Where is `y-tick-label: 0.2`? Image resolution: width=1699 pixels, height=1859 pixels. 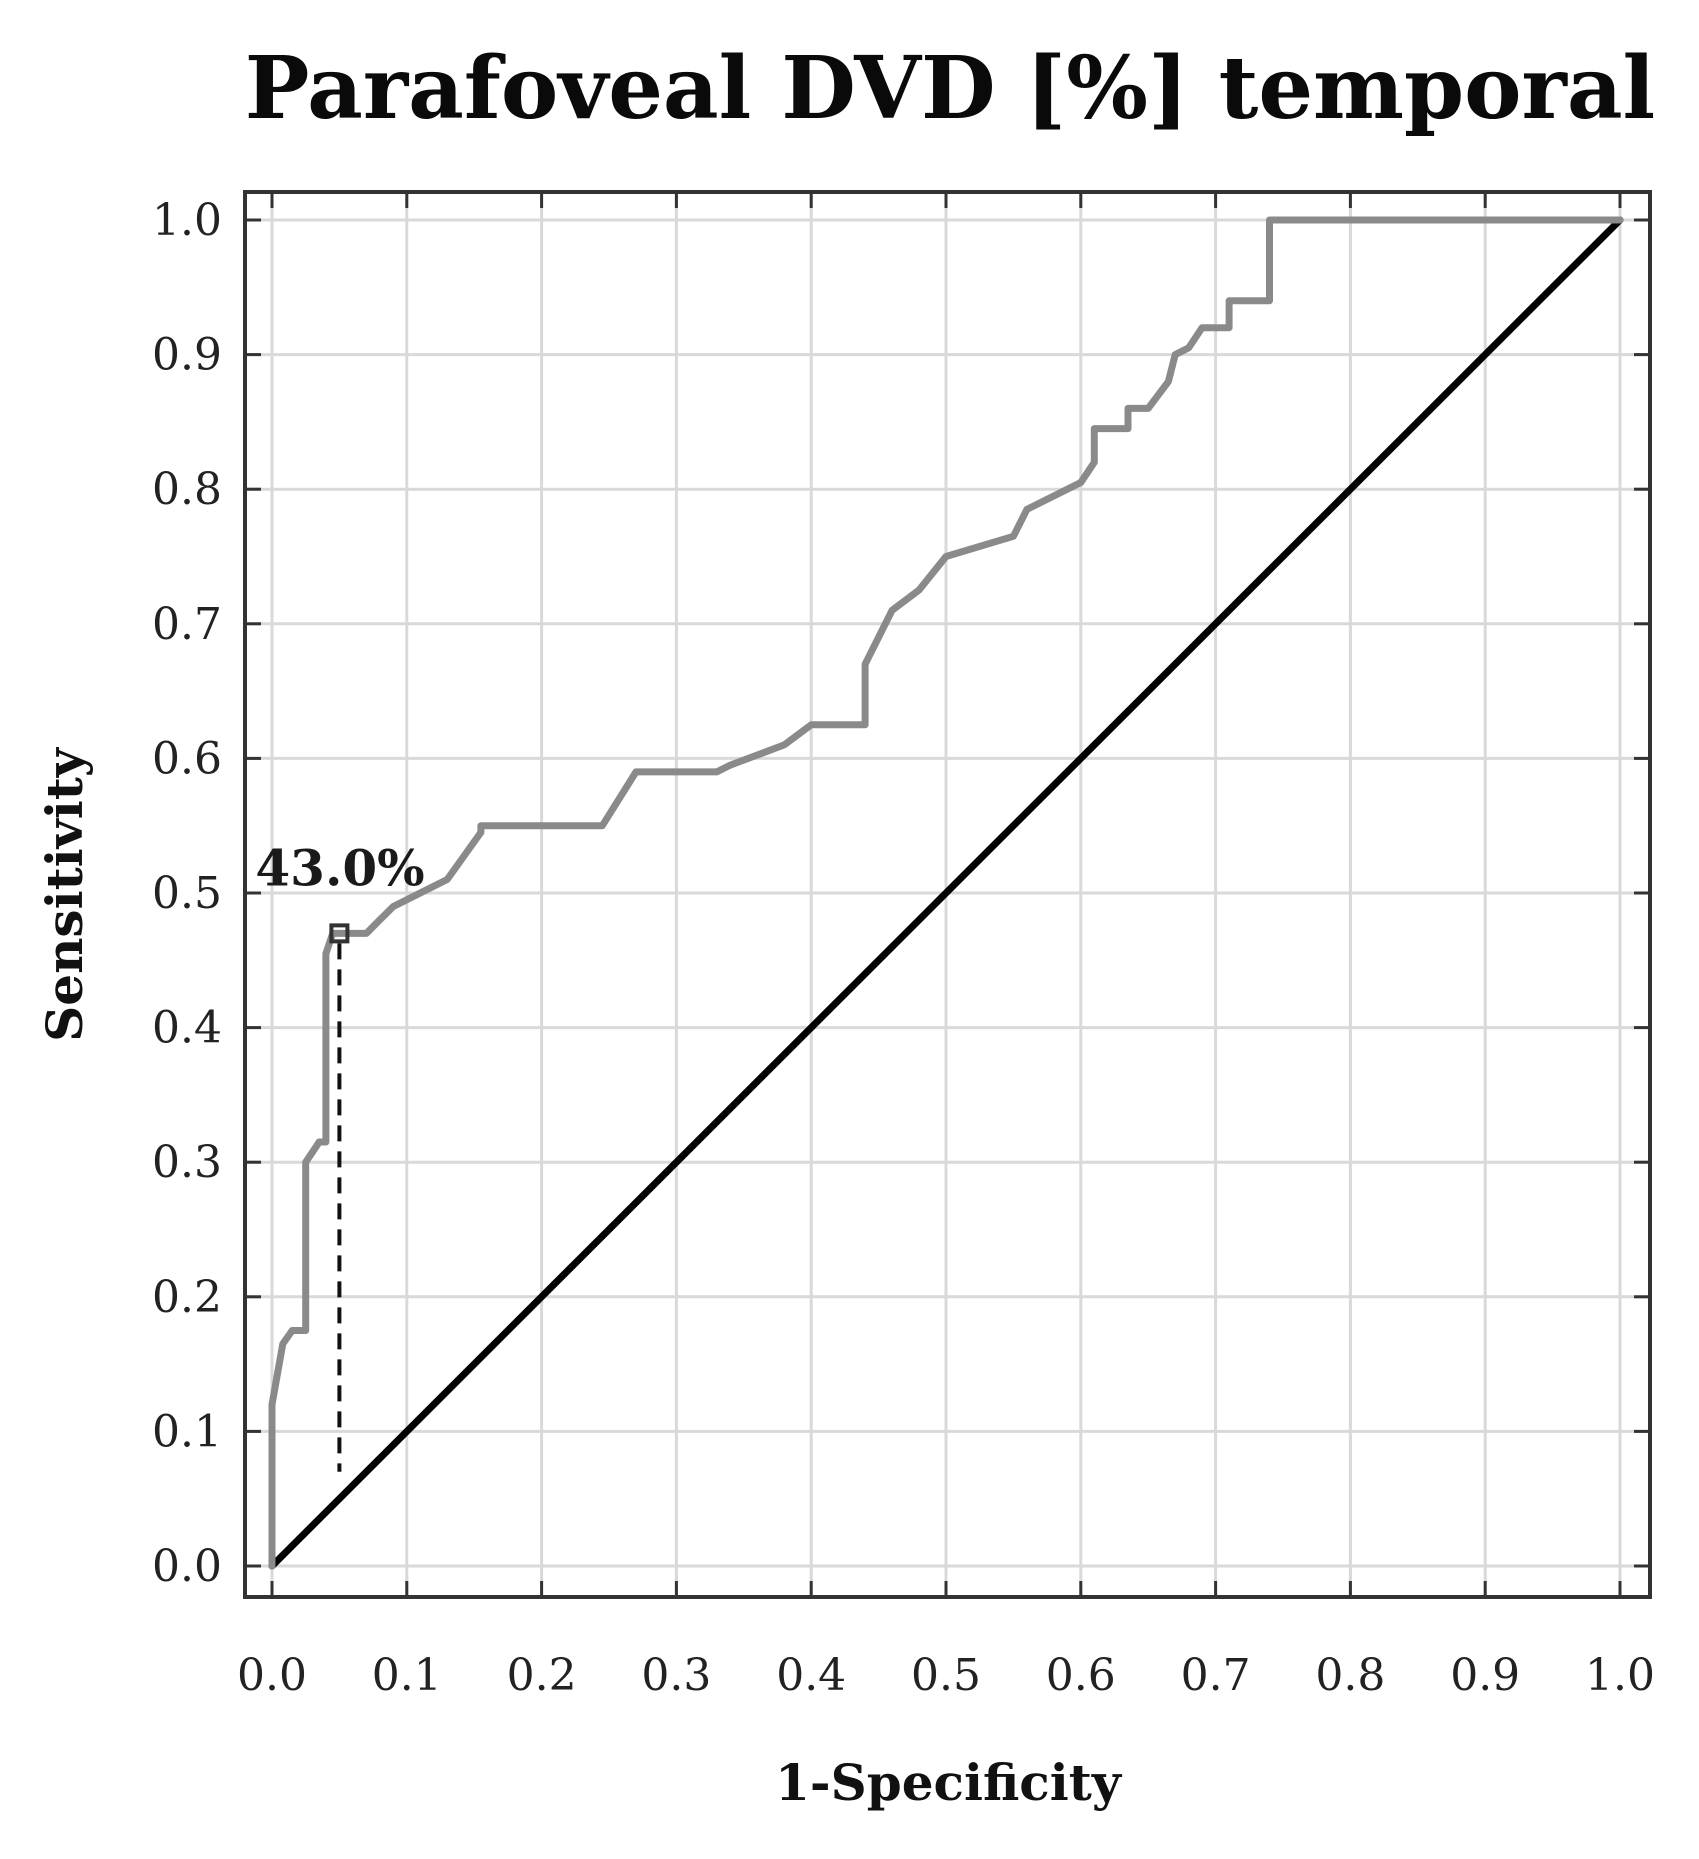 y-tick-label: 0.2 is located at coordinates (187, 1297).